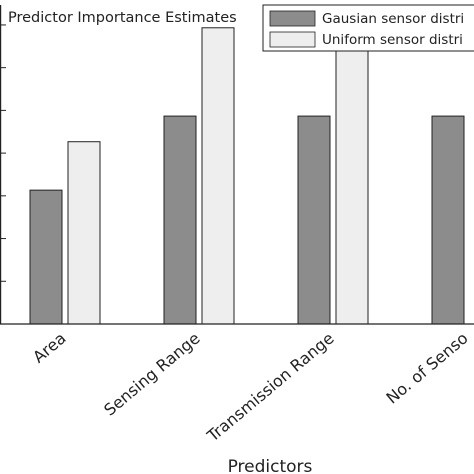 The height and width of the screenshot is (474, 474). What do you see at coordinates (122, 18) in the screenshot?
I see `chart-title: Predictor Importance Estimates` at bounding box center [122, 18].